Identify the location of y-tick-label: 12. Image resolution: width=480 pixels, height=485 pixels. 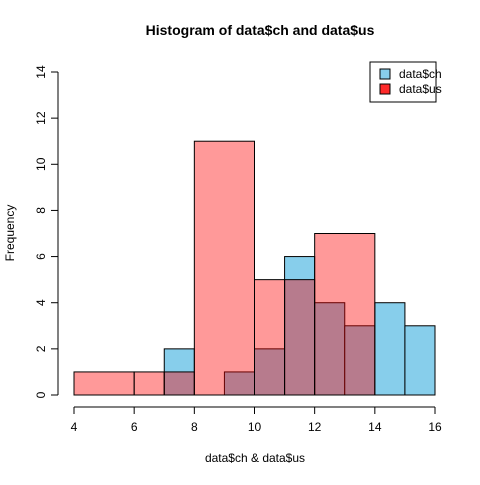
(41, 118).